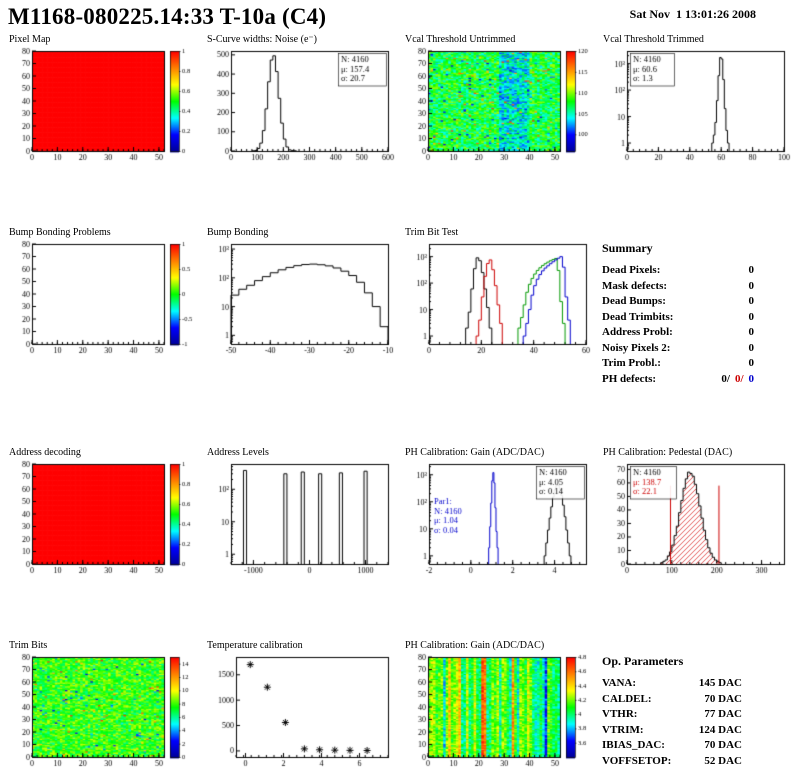  I want to click on row-label: Mask defects:, so click(635, 285).